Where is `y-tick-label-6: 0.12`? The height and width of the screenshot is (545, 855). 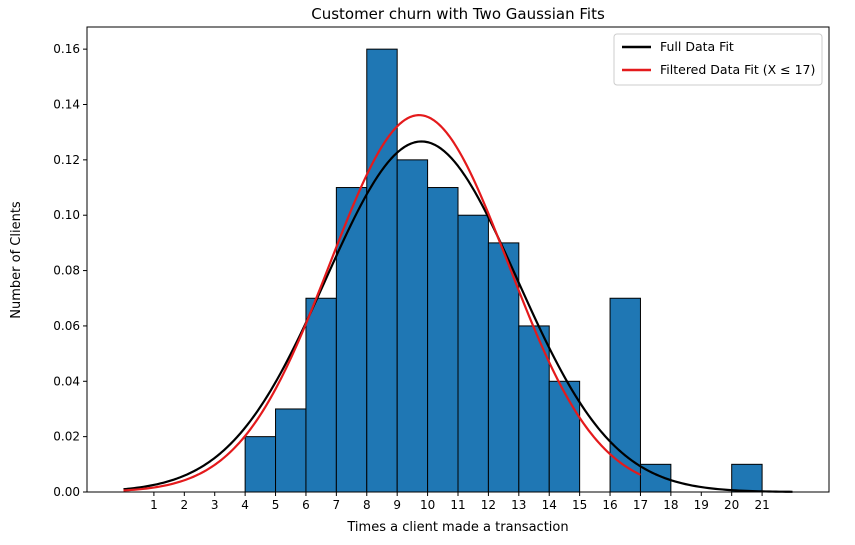
y-tick-label-6: 0.12 is located at coordinates (66, 160).